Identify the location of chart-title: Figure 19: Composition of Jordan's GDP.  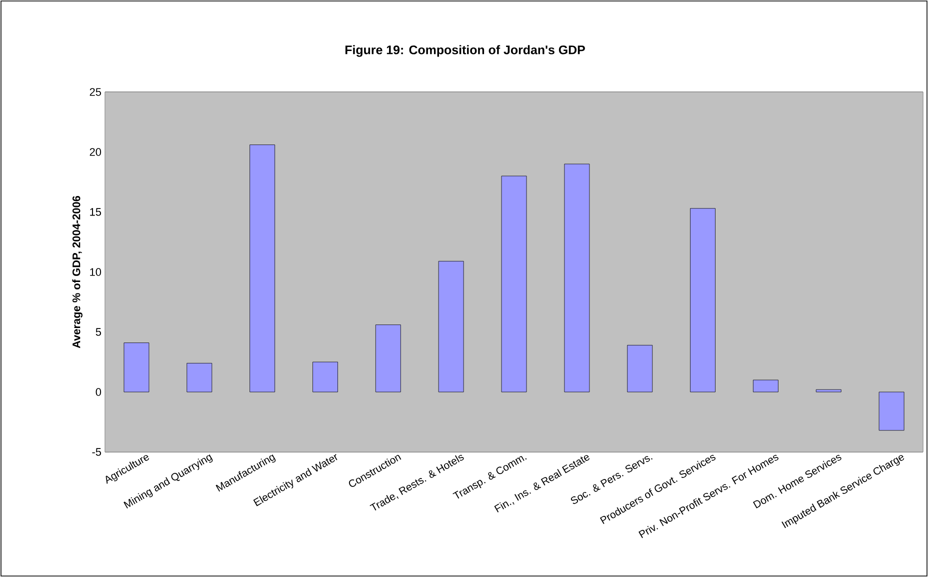
(465, 51).